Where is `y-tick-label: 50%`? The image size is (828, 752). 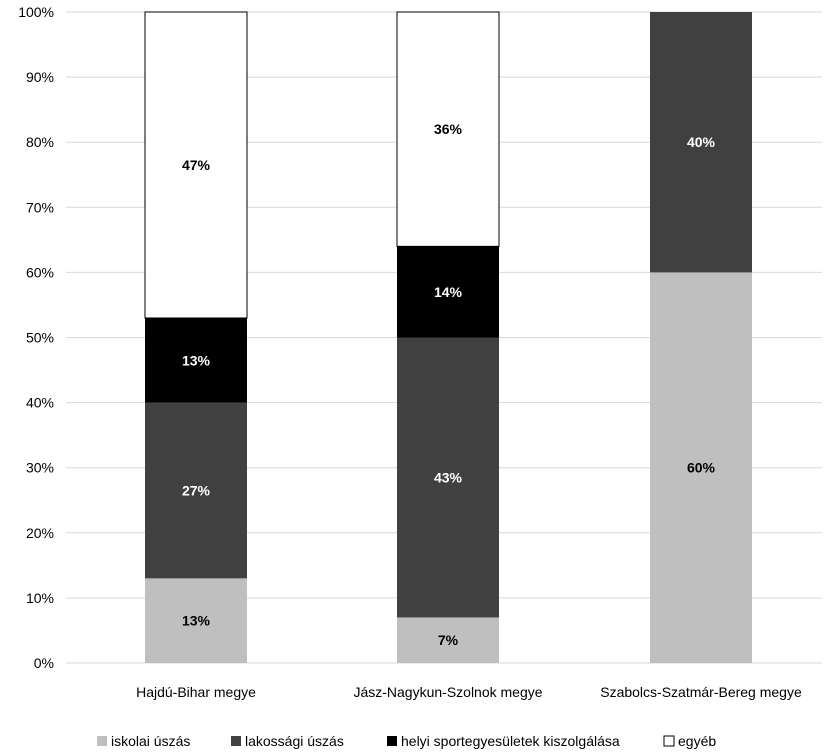
y-tick-label: 50% is located at coordinates (40, 338).